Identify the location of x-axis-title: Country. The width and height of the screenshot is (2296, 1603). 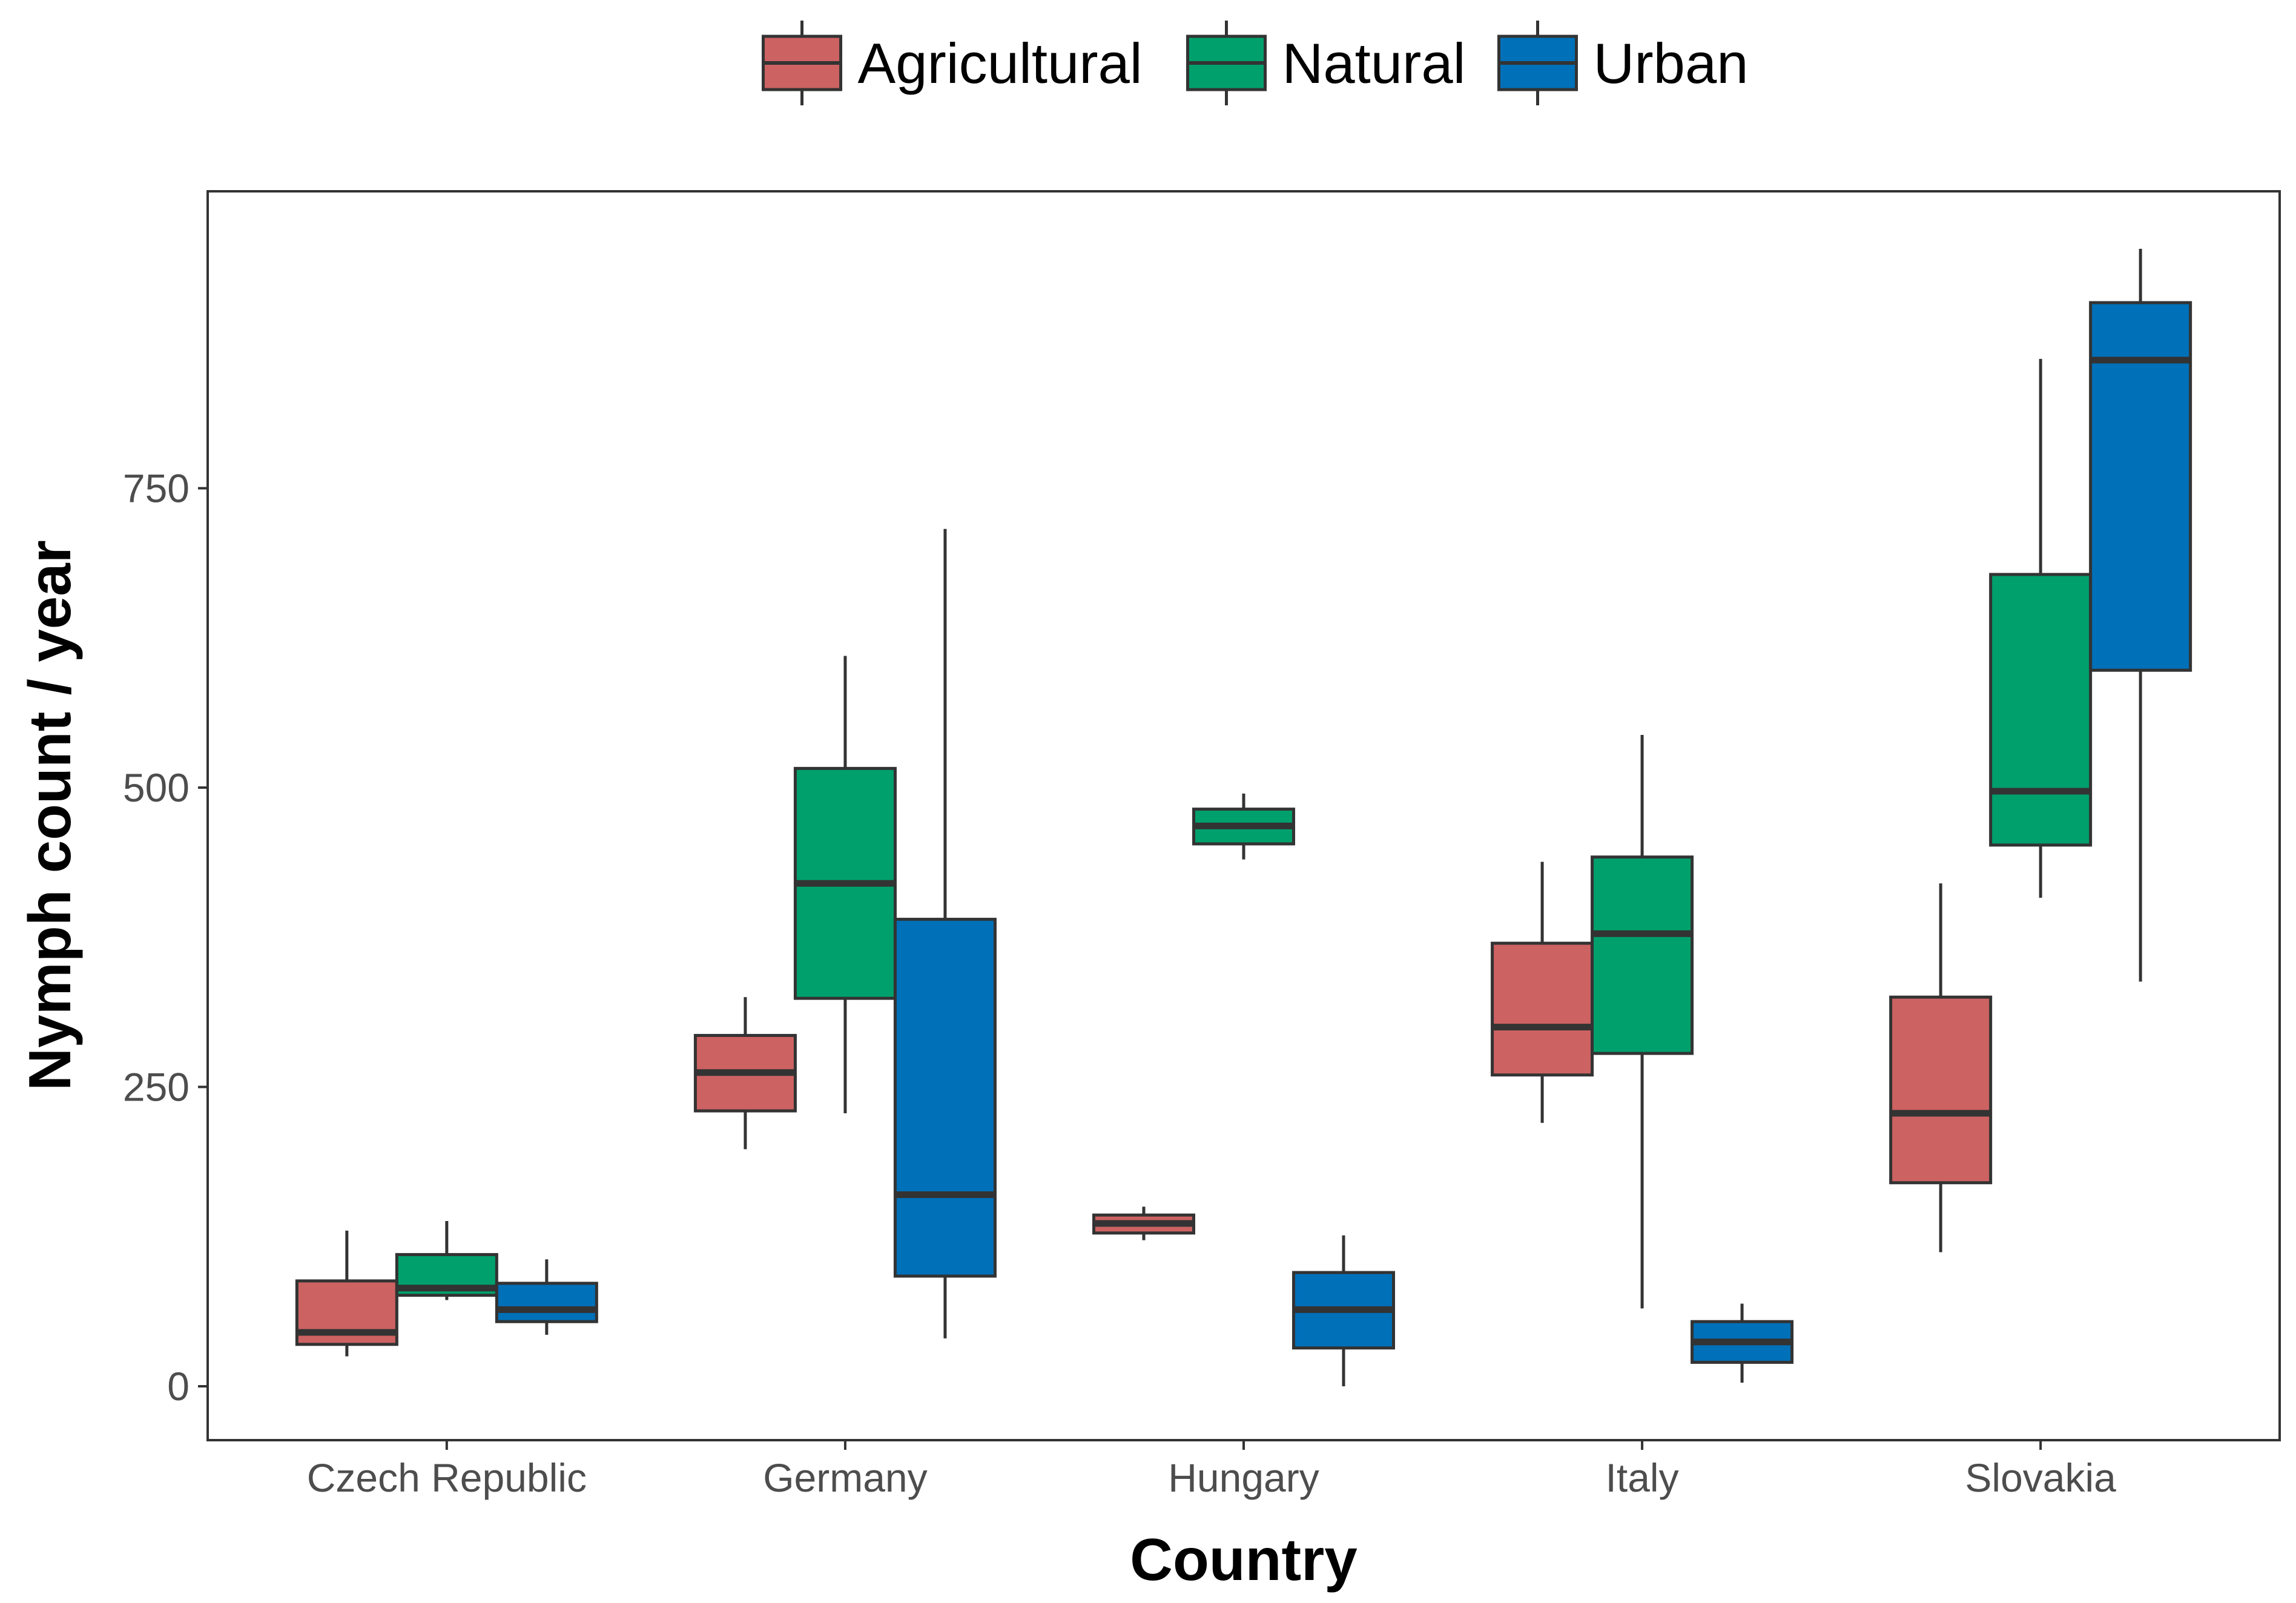
(1243, 1559).